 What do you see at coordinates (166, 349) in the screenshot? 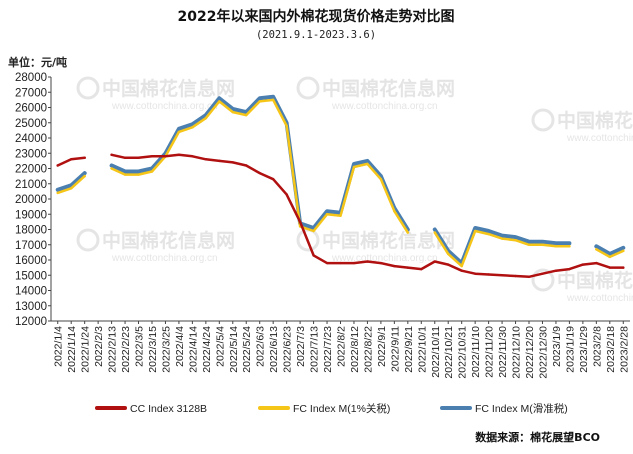
I see `x-tick-label: 2022/3/25` at bounding box center [166, 349].